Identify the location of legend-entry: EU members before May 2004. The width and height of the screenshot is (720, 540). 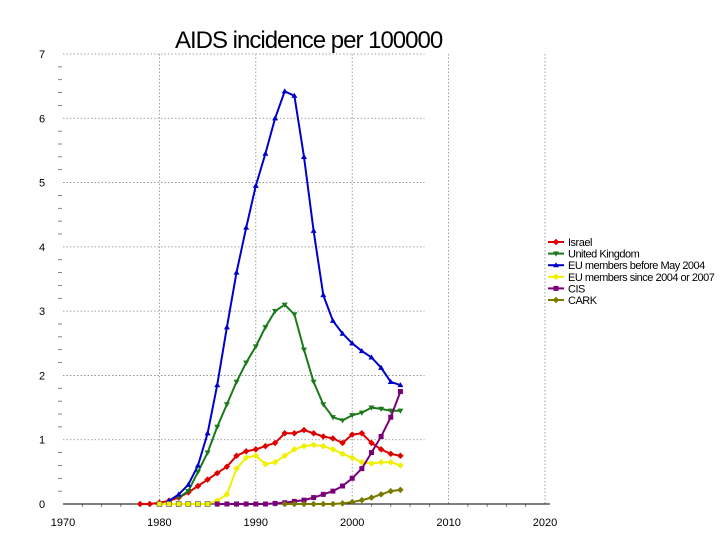
(627, 266).